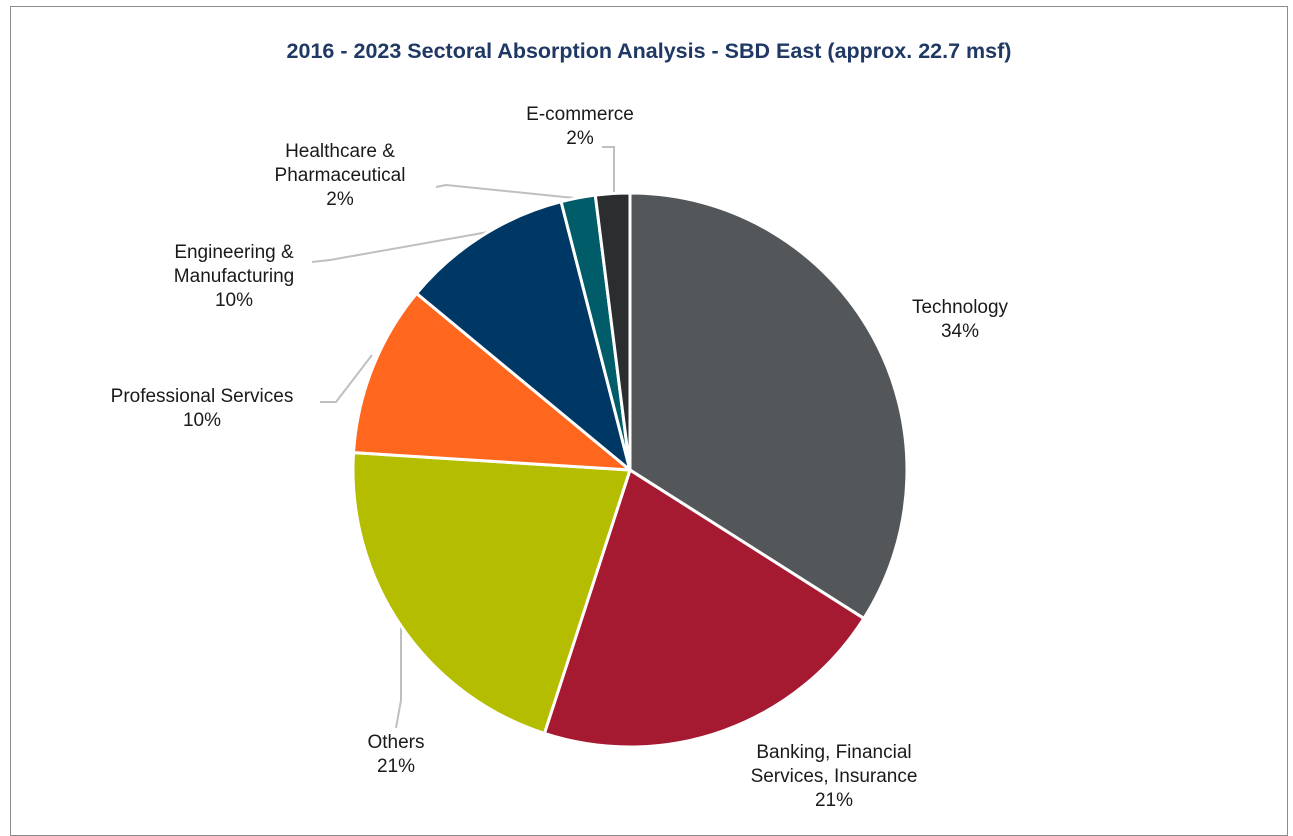 Image resolution: width=1293 pixels, height=836 pixels. I want to click on slice-label-others: Others 21%, so click(395, 754).